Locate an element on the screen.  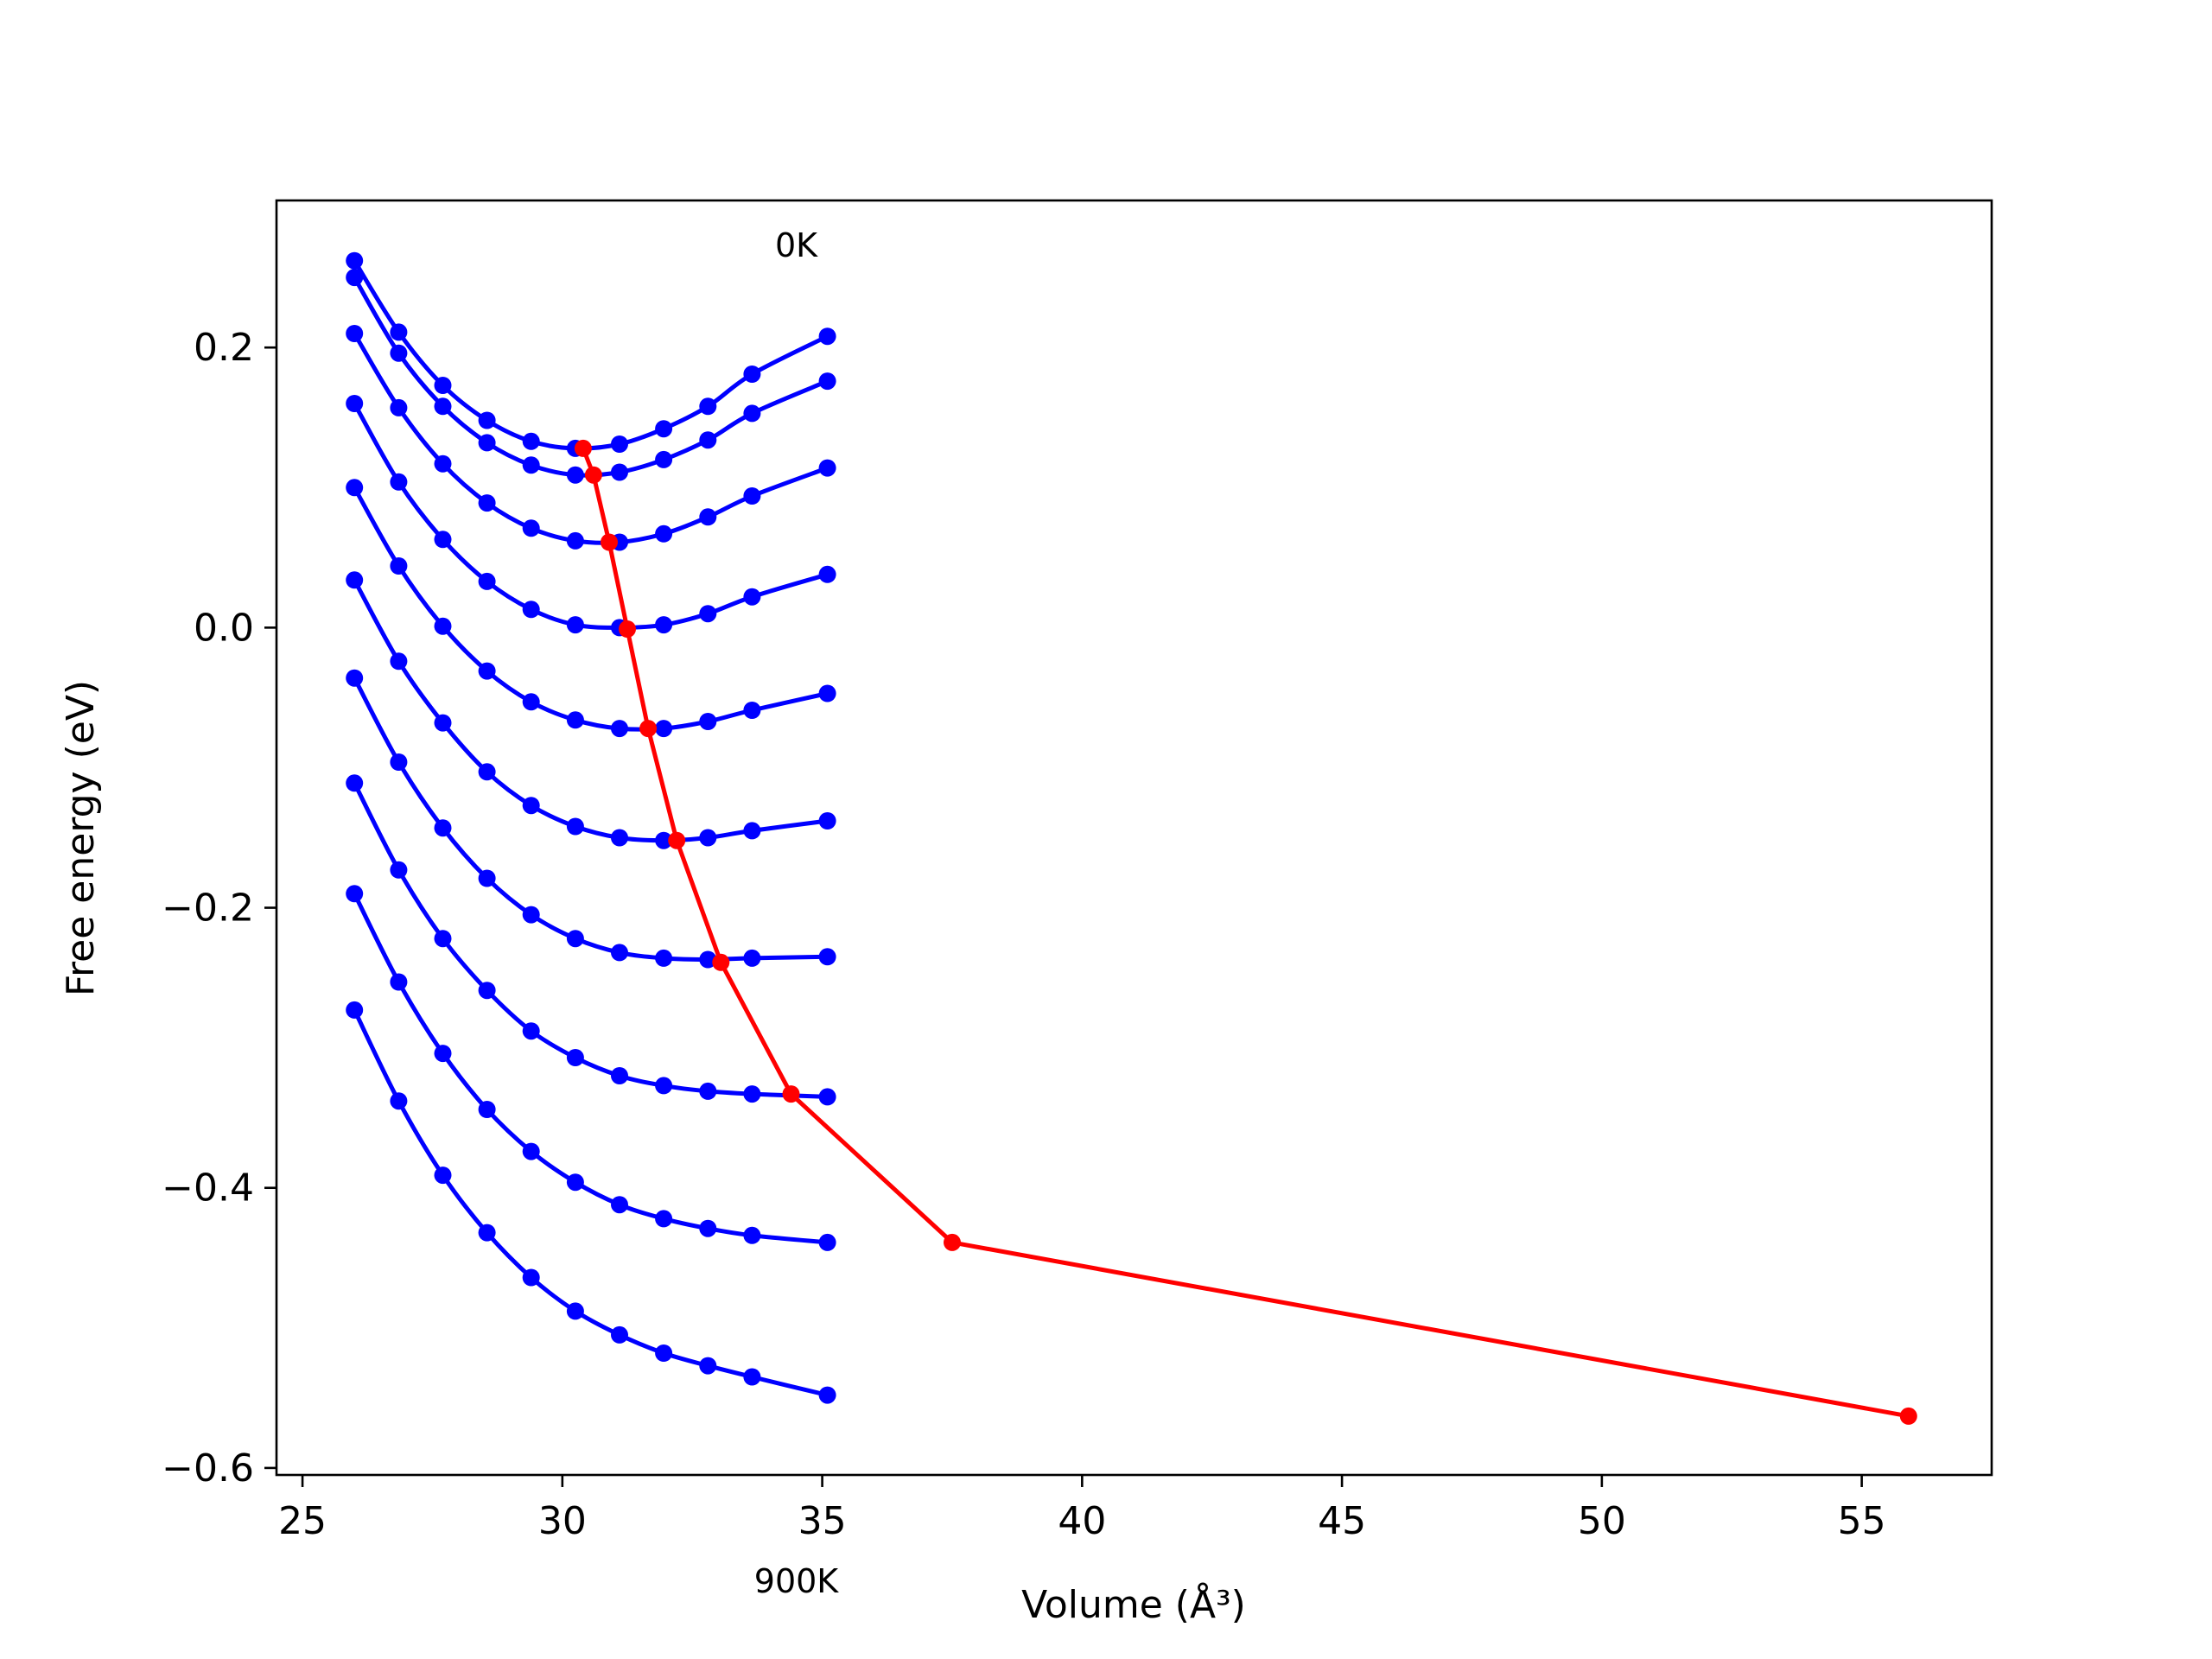
annotation-1: 0K is located at coordinates (796, 245).